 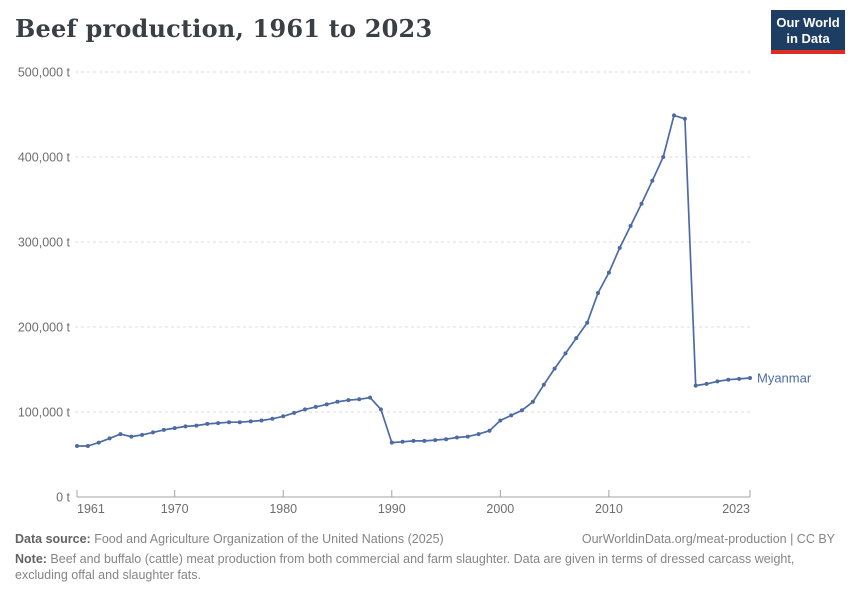 What do you see at coordinates (808, 22) in the screenshot?
I see `logo-line1: Our World` at bounding box center [808, 22].